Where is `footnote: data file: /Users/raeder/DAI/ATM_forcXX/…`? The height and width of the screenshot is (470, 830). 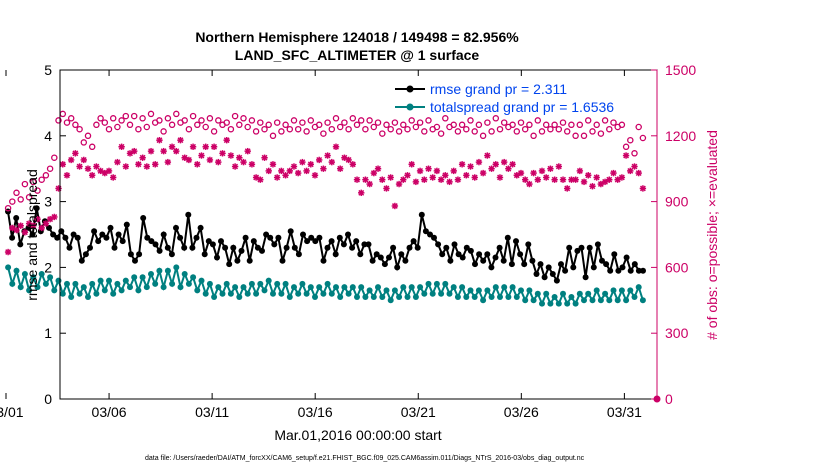
footnote: data file: /Users/raeder/DAI/ATM_forcXX/… is located at coordinates (365, 458).